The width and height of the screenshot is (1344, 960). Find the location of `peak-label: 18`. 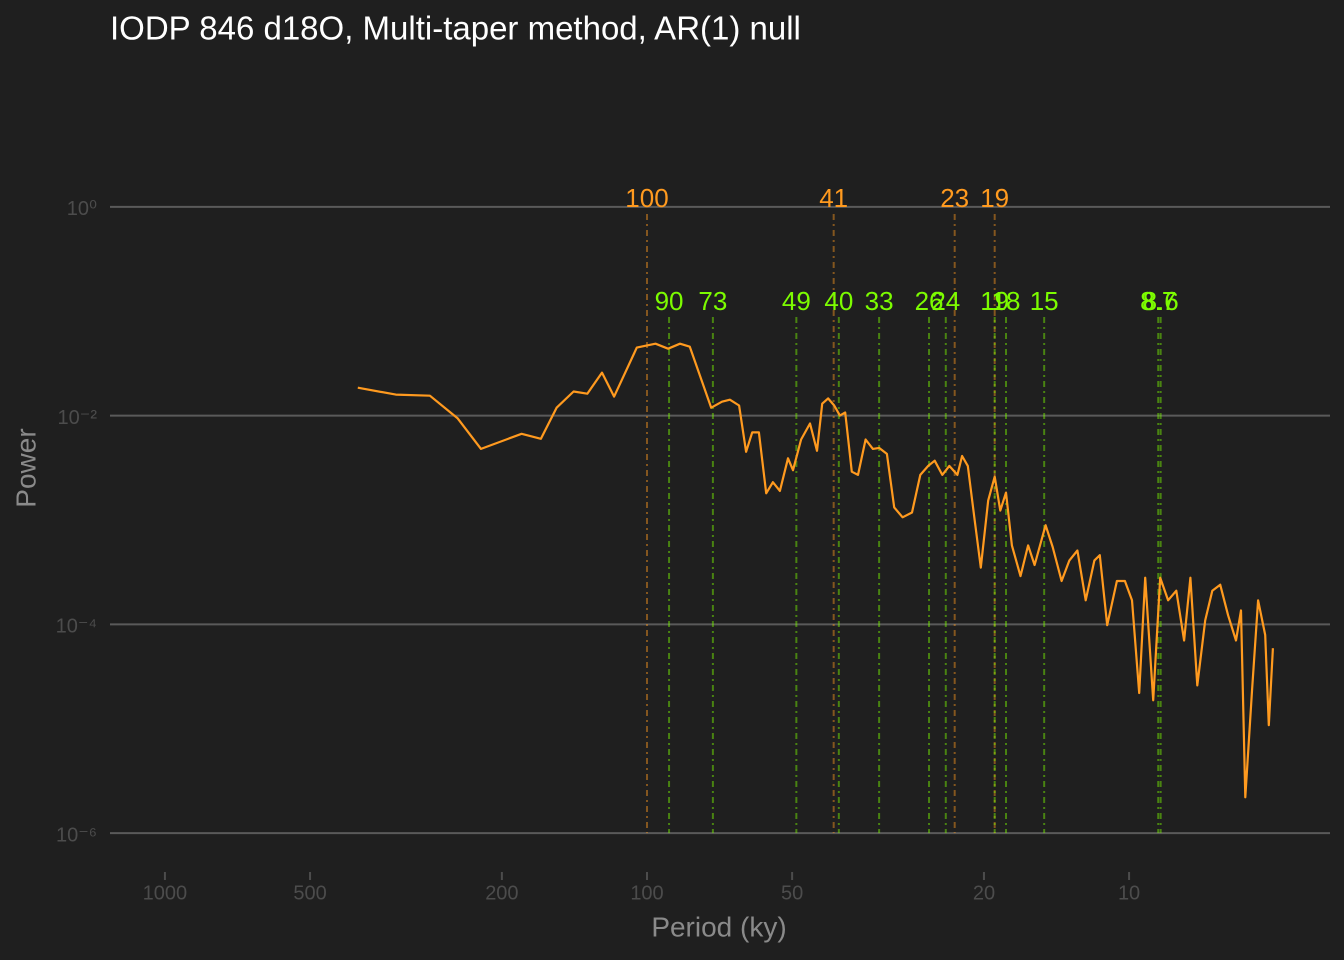

peak-label: 18 is located at coordinates (1006, 301).